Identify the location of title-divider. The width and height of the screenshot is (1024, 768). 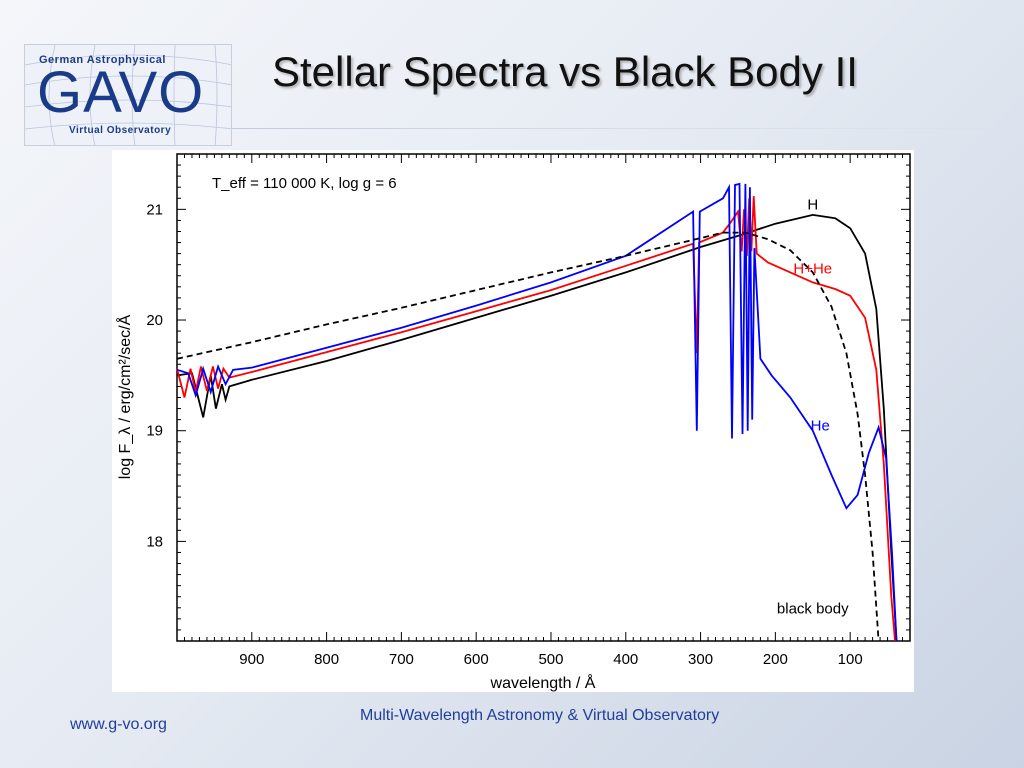
(628, 128).